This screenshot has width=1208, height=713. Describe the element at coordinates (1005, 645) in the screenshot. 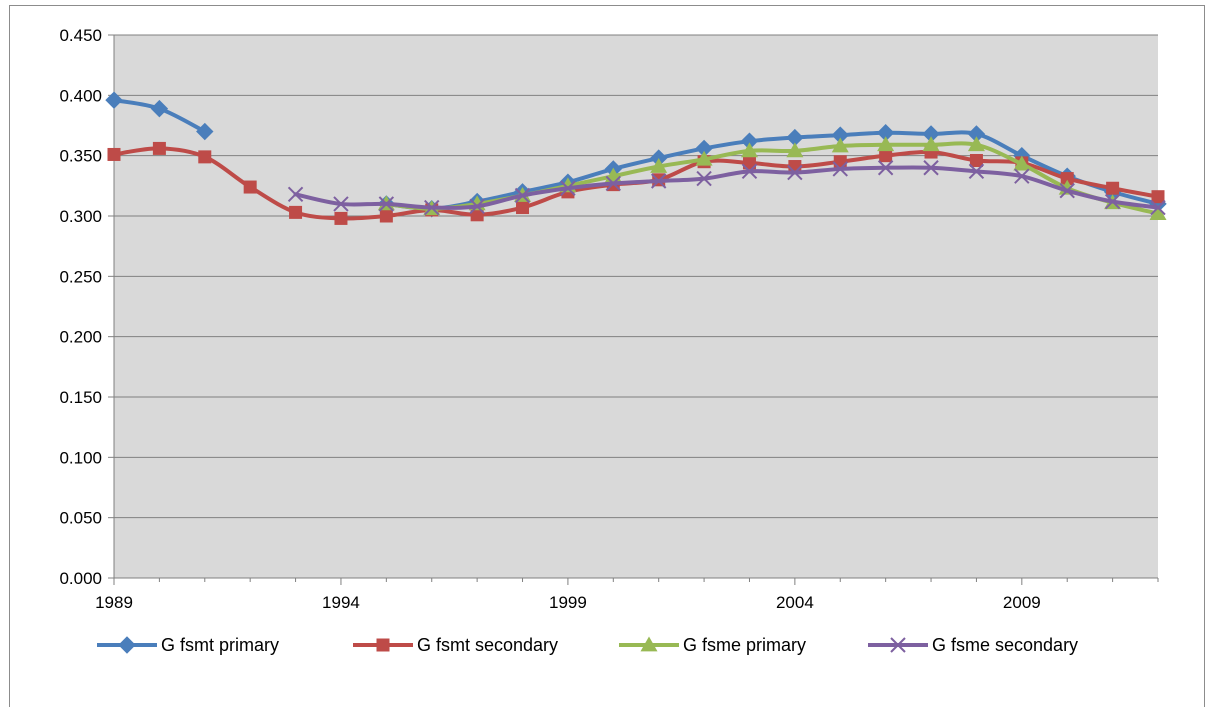

I see `legend-label: G fsme secondary` at that location.